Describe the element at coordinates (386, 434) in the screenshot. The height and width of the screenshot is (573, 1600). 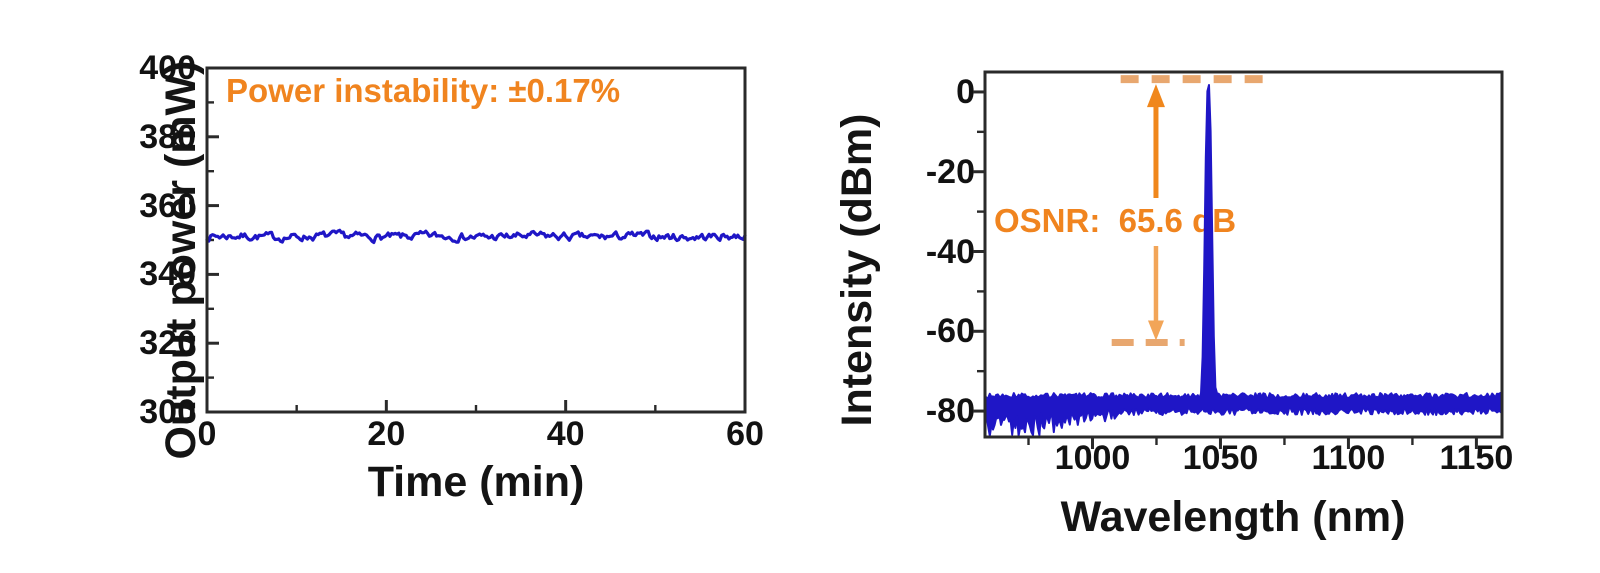
I see `x-tick-label: 20` at that location.